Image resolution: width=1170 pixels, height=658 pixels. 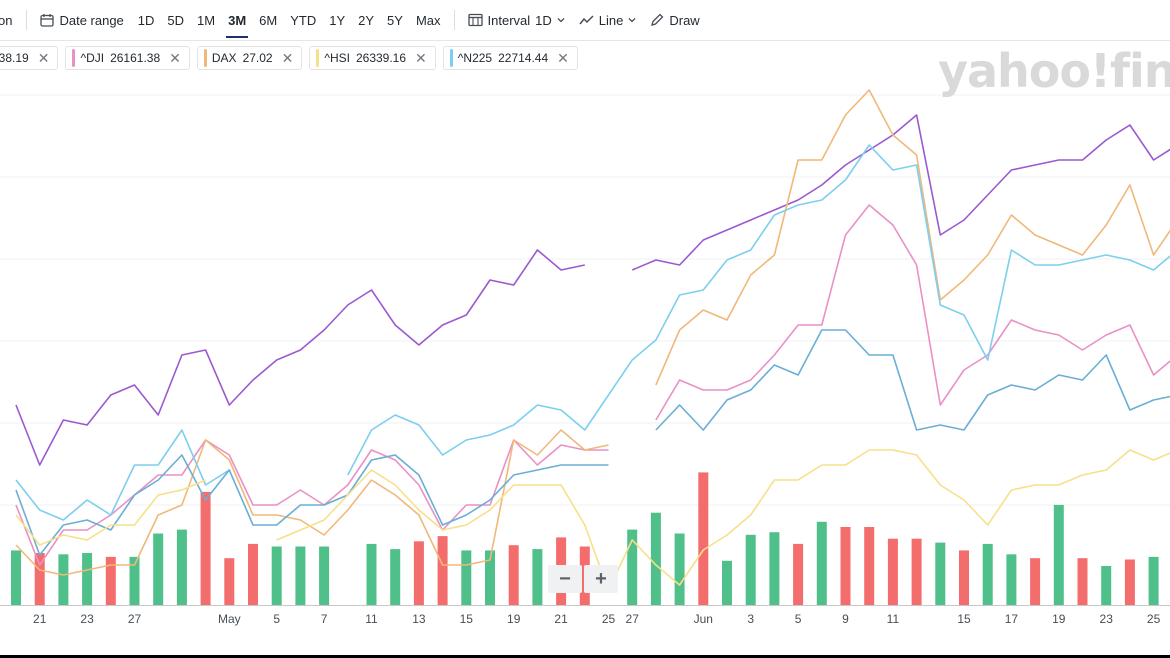 I want to click on comparison-chip-dji: ^DJI 26161.38 ✕, so click(x=127, y=58).